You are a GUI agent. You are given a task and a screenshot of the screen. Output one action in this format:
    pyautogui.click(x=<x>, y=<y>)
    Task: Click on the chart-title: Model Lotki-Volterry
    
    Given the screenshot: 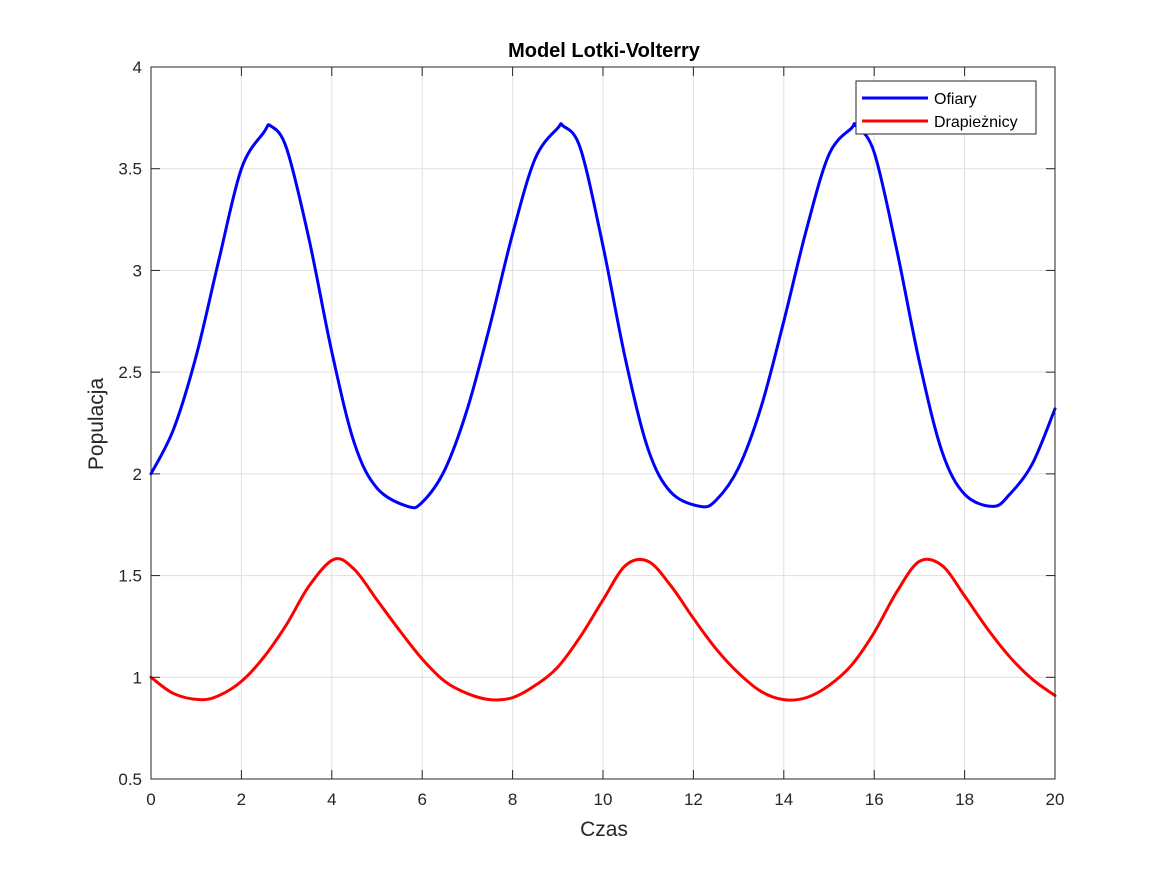 What is the action you would take?
    pyautogui.click(x=604, y=51)
    